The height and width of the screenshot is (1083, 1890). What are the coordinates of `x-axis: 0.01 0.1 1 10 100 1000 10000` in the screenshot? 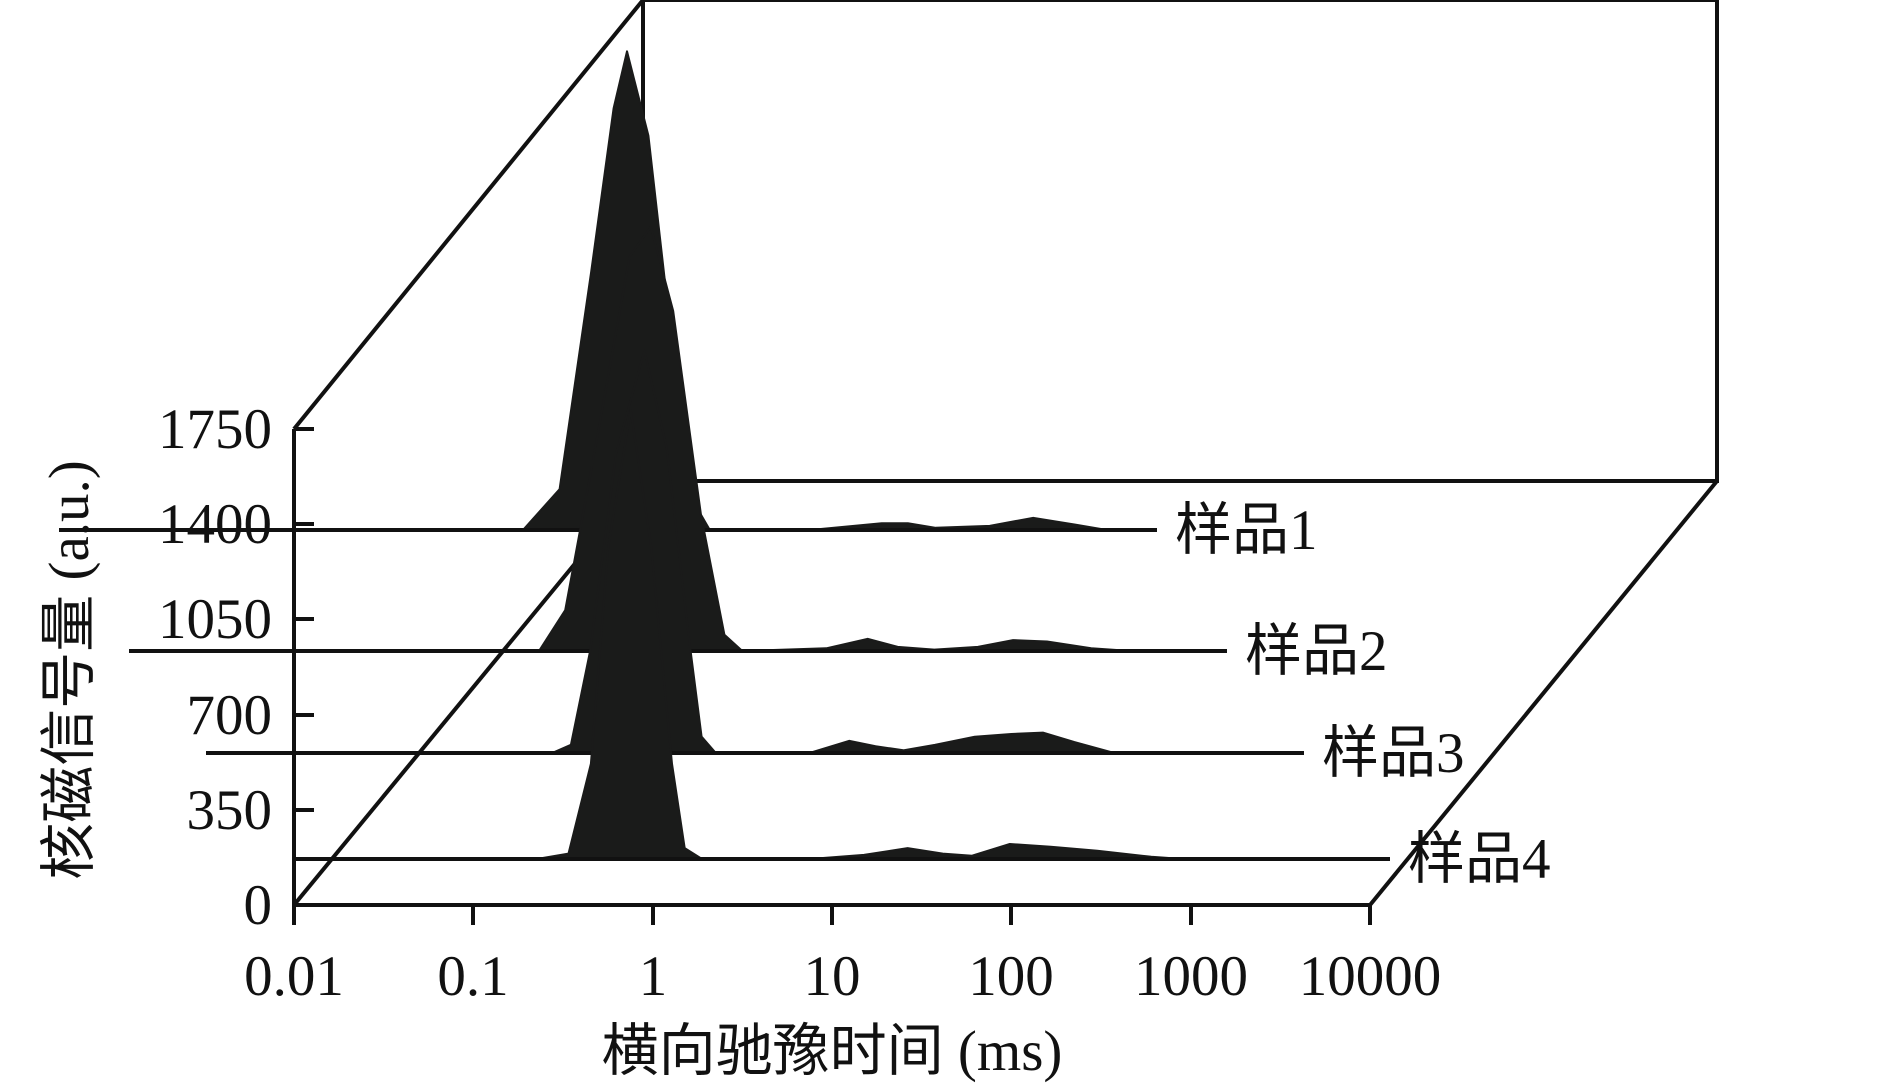 It's located at (842, 956).